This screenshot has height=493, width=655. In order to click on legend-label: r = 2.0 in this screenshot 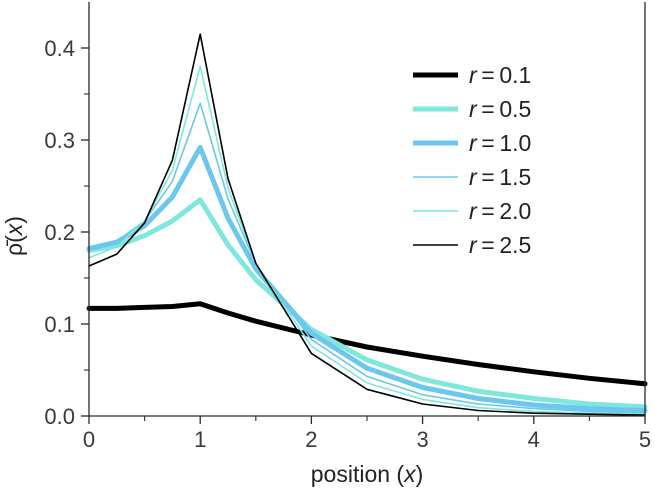, I will do `click(500, 211)`.